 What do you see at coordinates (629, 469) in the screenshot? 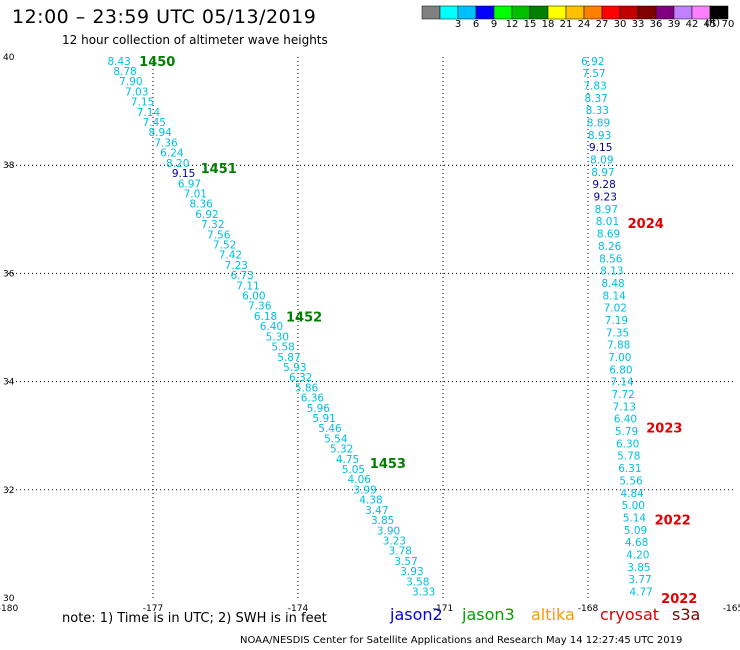
I see `wave-height-value: 6.31` at bounding box center [629, 469].